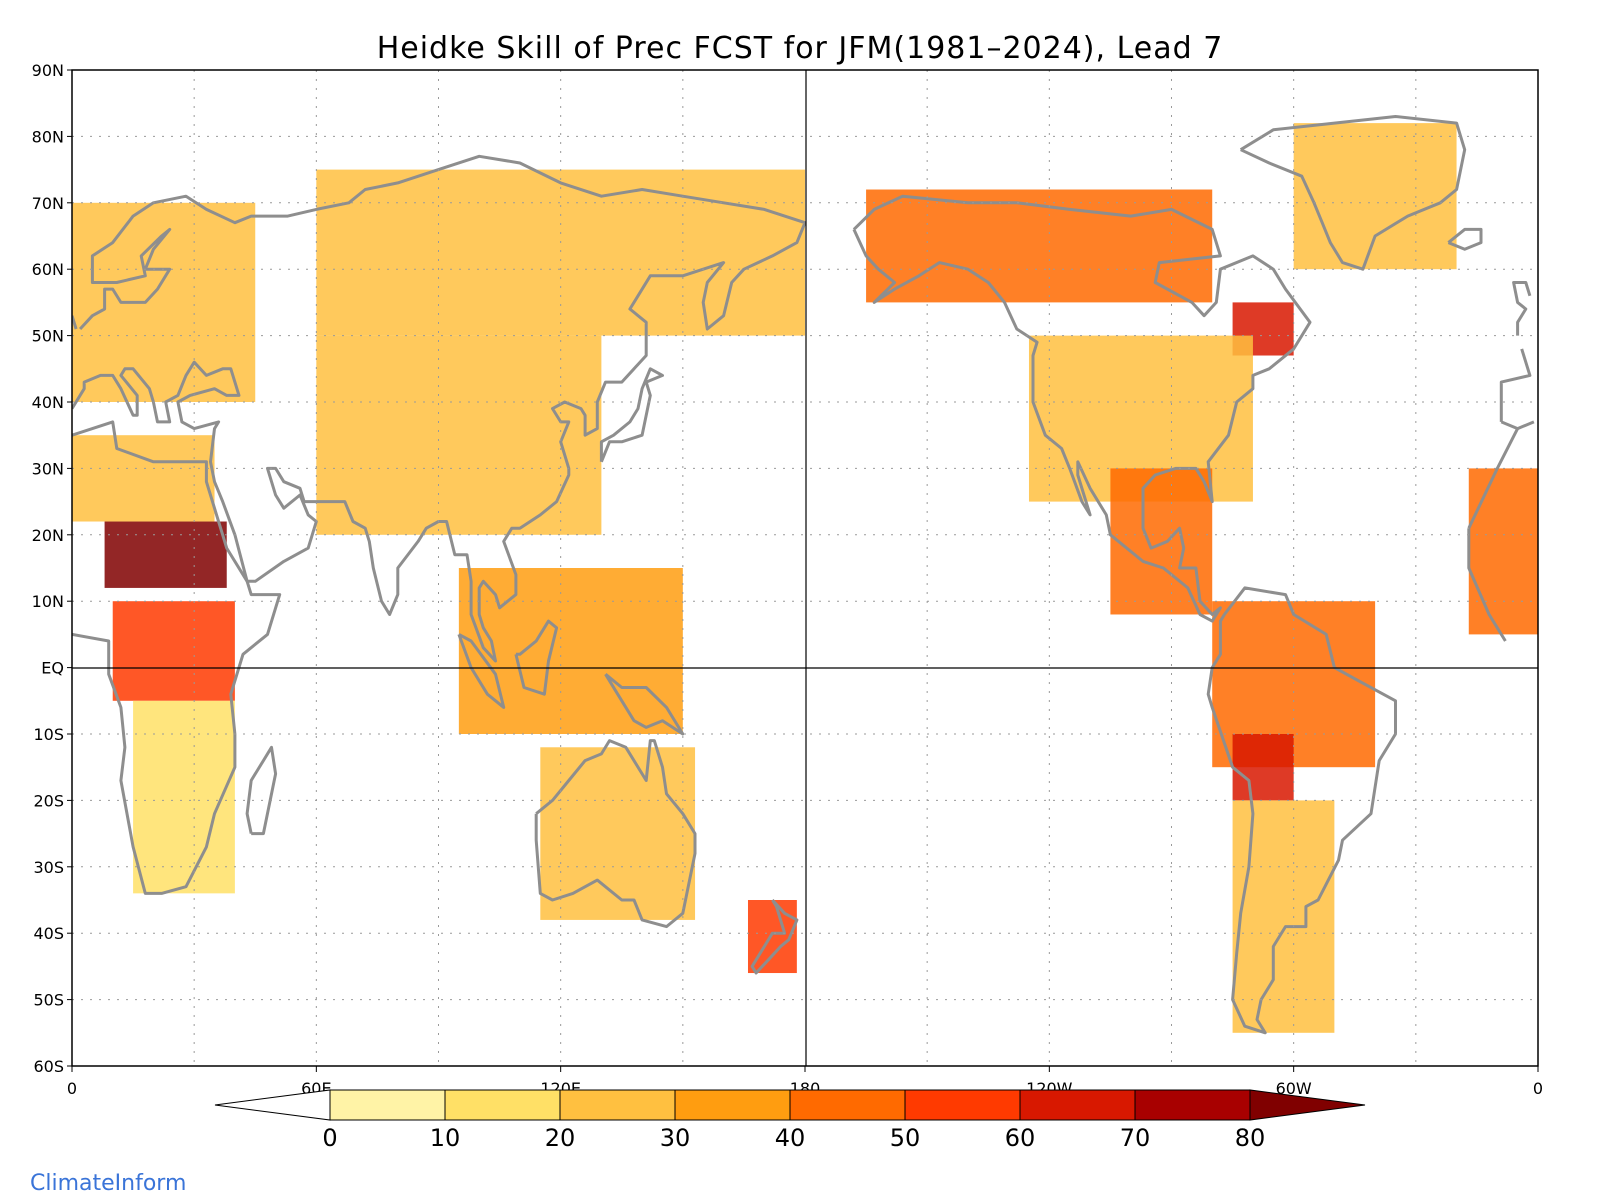  I want to click on south-america-outline, so click(1301, 810).